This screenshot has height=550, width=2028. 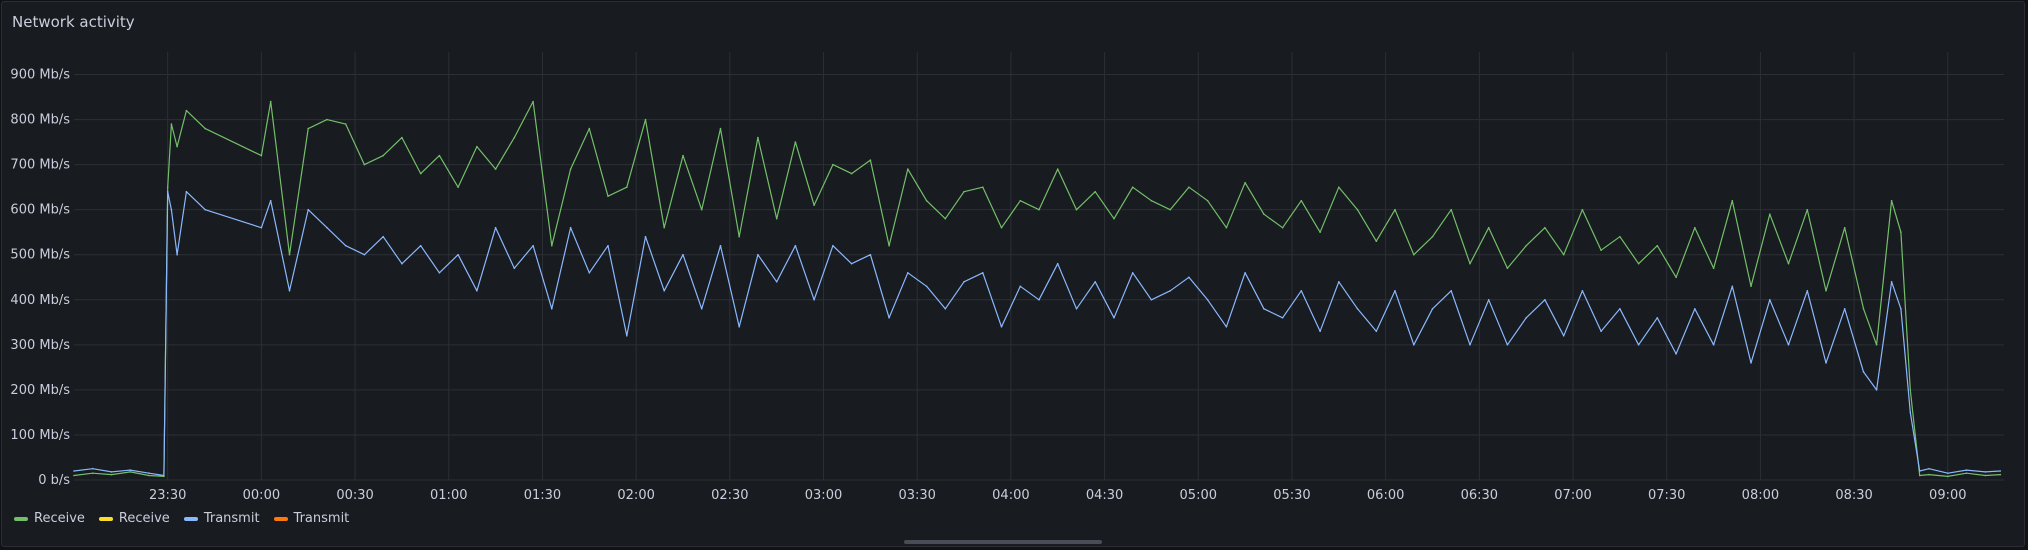 What do you see at coordinates (221, 518) in the screenshot?
I see `legend-item-transmit-blue: Transmit` at bounding box center [221, 518].